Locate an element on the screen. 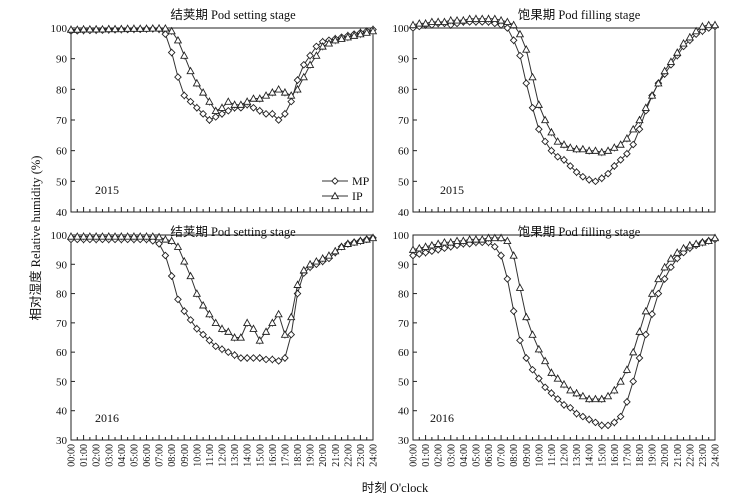 The image size is (753, 503). x-tick-label: 15:00 is located at coordinates (260, 455).